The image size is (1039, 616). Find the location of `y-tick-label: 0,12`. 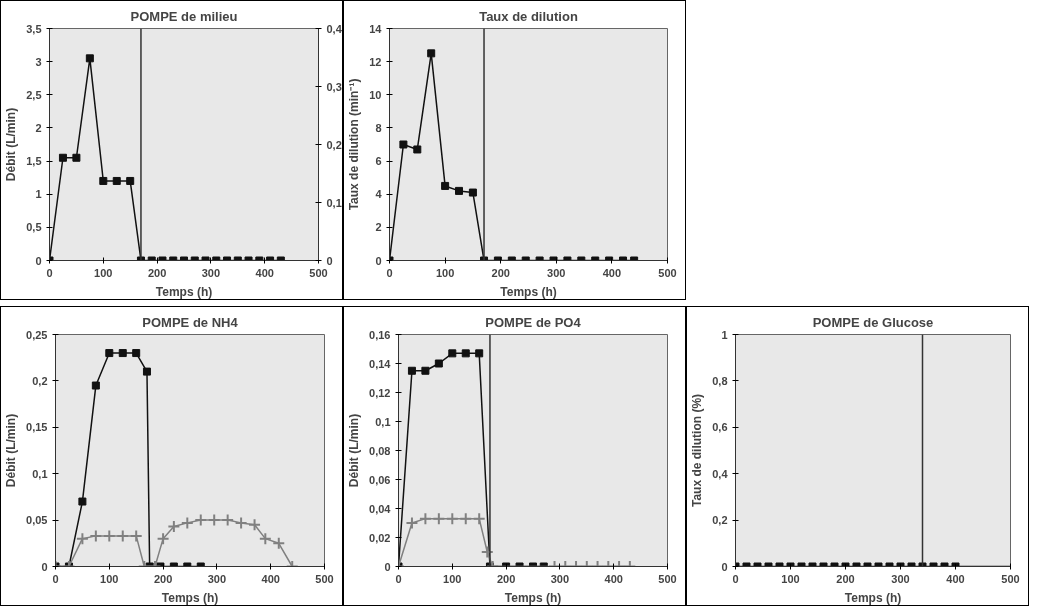

y-tick-label: 0,12 is located at coordinates (380, 392).